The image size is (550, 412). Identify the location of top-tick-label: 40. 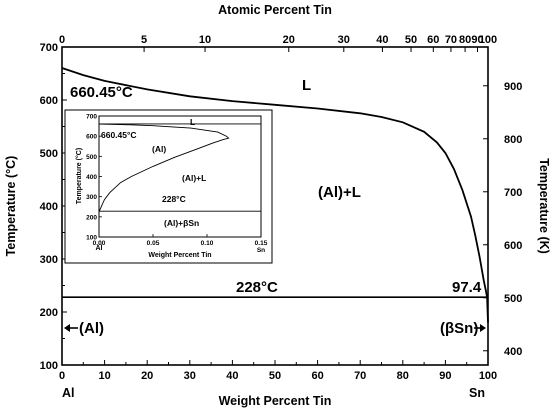
(382, 40).